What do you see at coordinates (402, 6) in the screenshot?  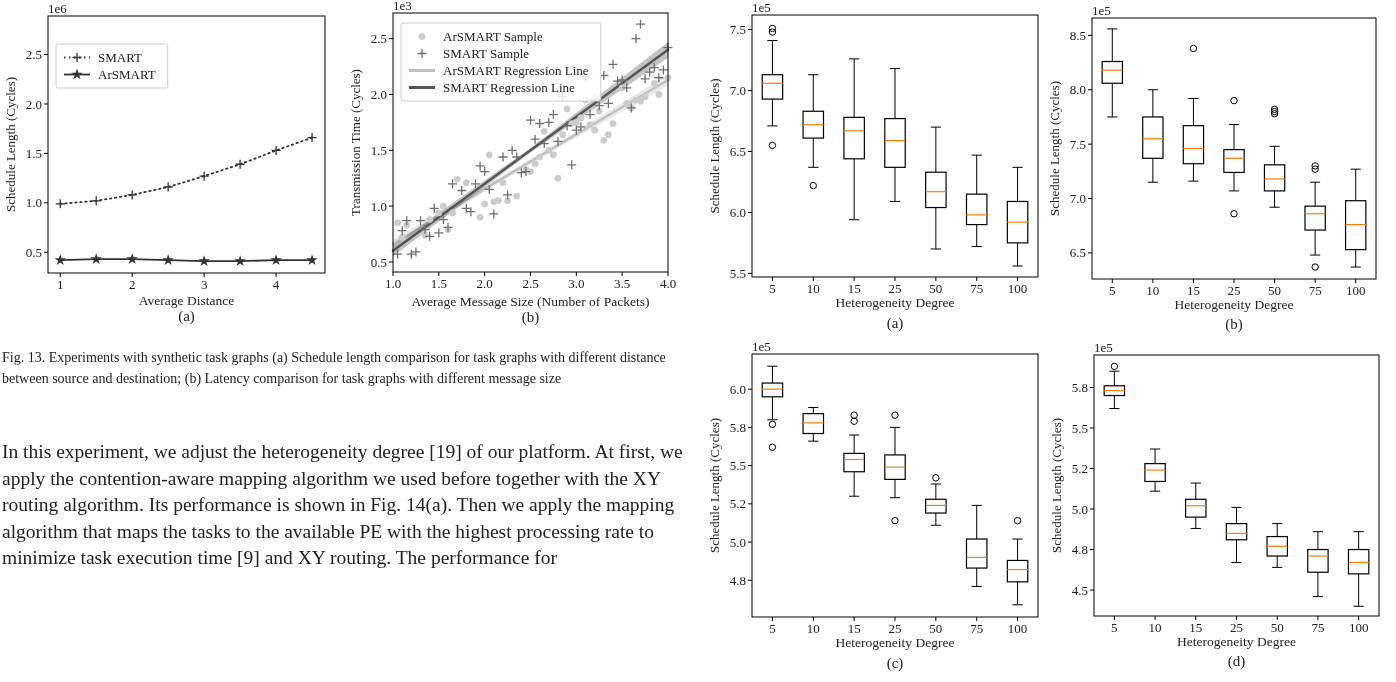 I see `text: 1e3` at bounding box center [402, 6].